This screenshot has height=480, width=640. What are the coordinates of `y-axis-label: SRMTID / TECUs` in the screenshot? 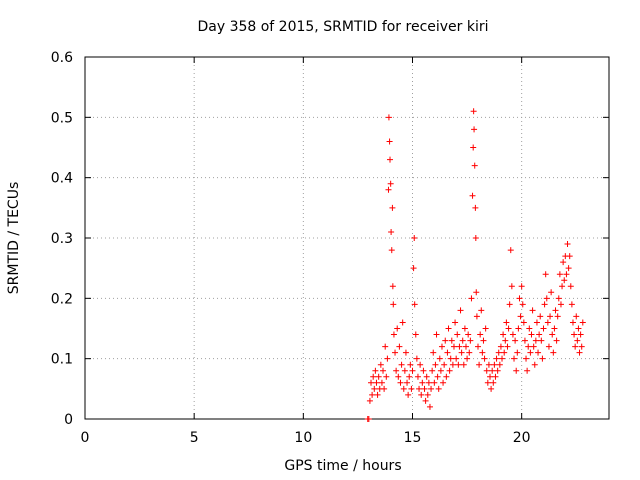 It's located at (14, 238).